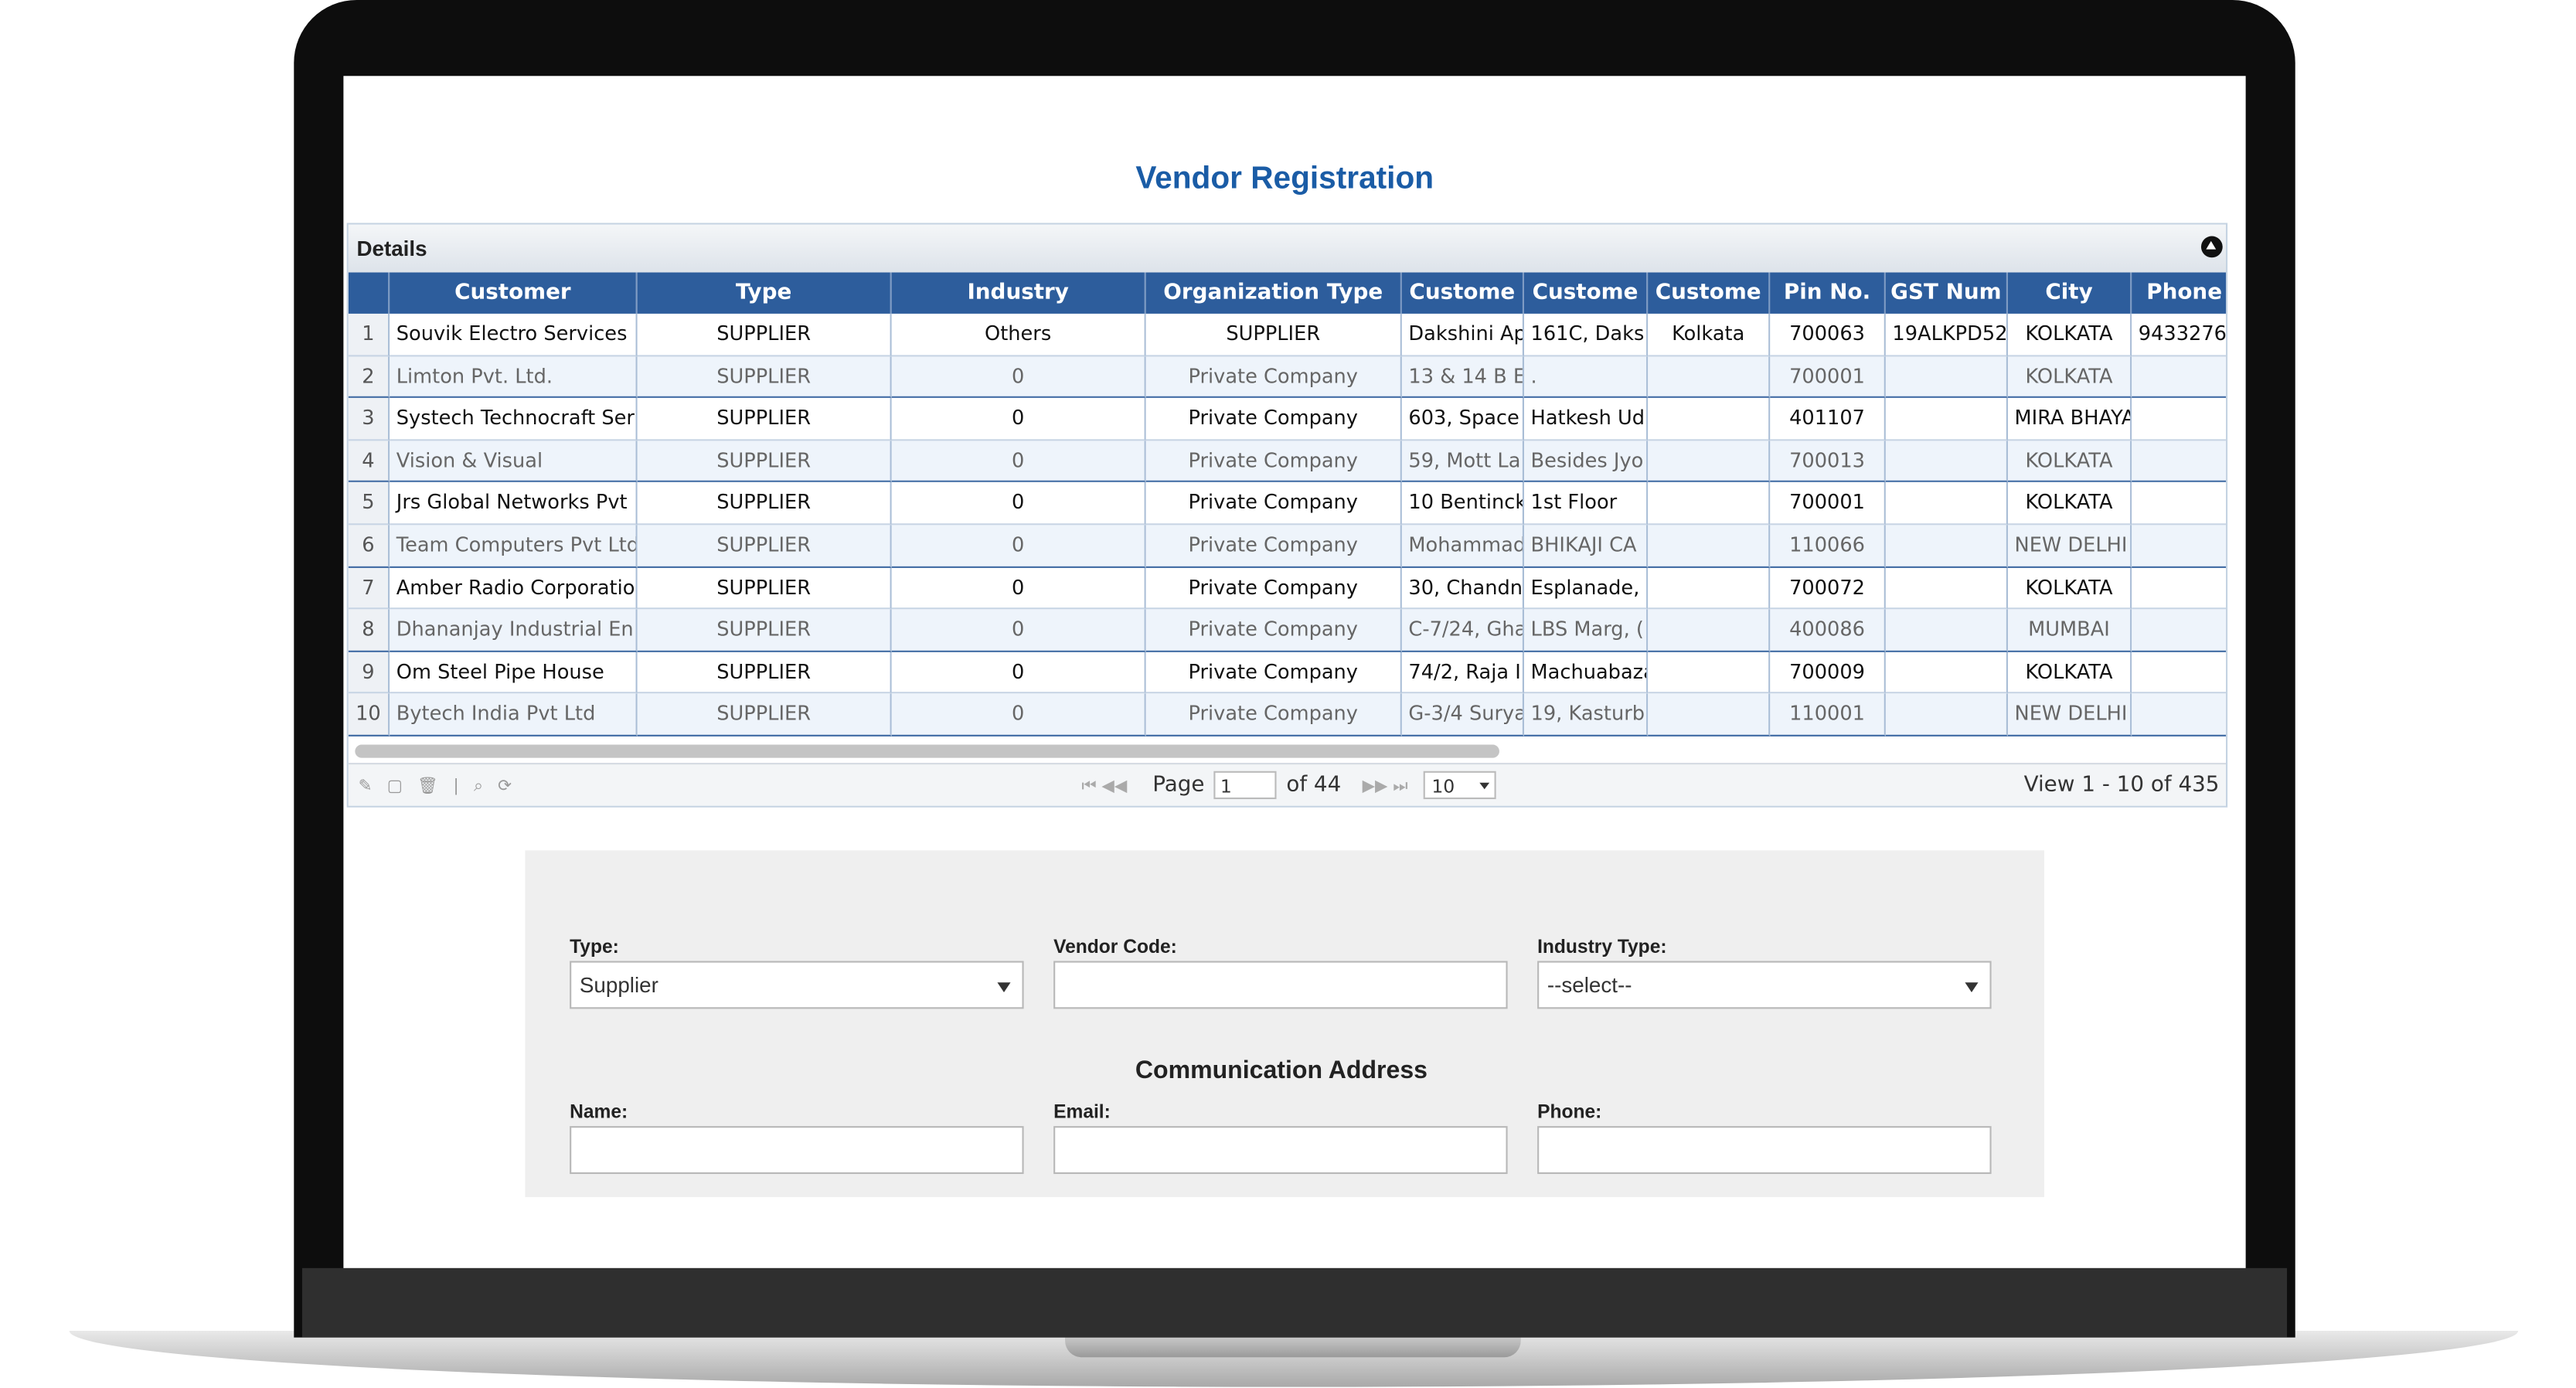 The width and height of the screenshot is (2576, 1388). I want to click on grid-caption-bar: Details, so click(1287, 249).